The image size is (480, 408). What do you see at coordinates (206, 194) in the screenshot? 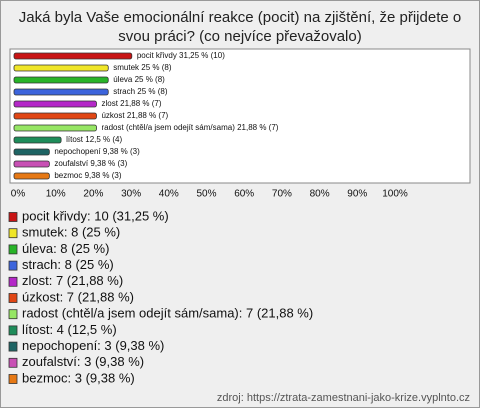
I see `x-tick-label: 50%` at bounding box center [206, 194].